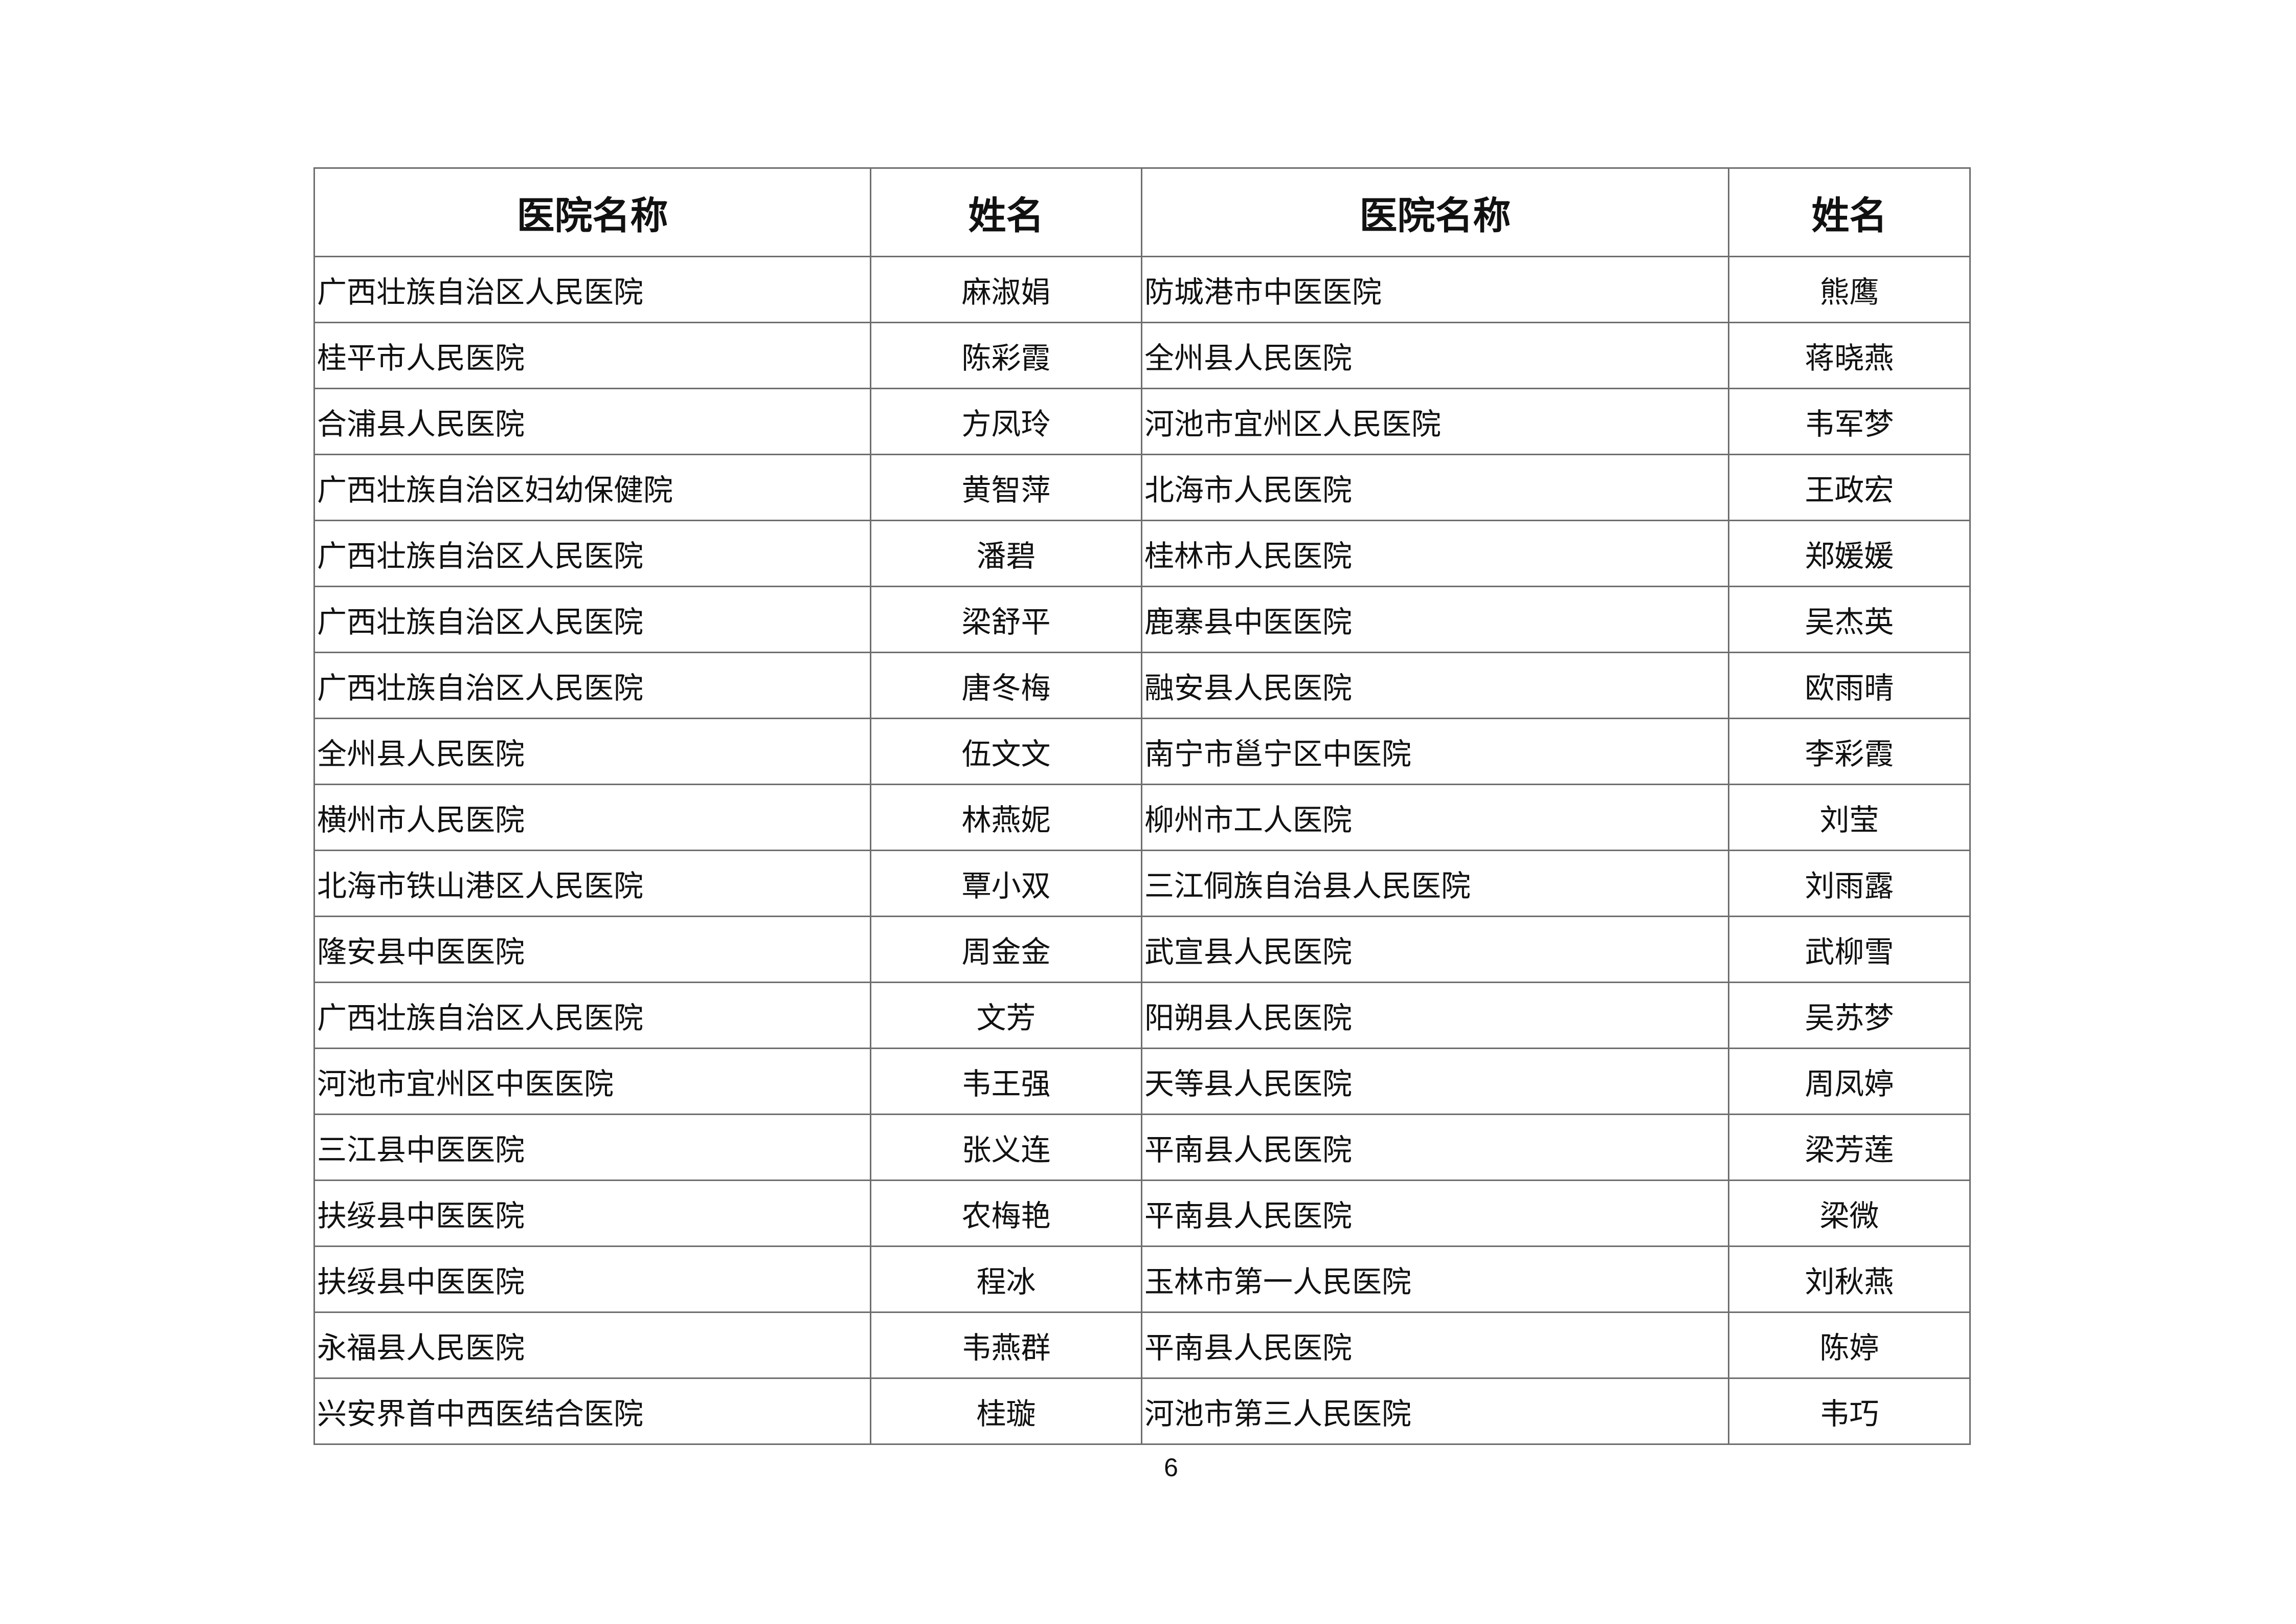 The width and height of the screenshot is (2296, 1624). I want to click on hospital-name-cell: 融安县人民医院, so click(1435, 685).